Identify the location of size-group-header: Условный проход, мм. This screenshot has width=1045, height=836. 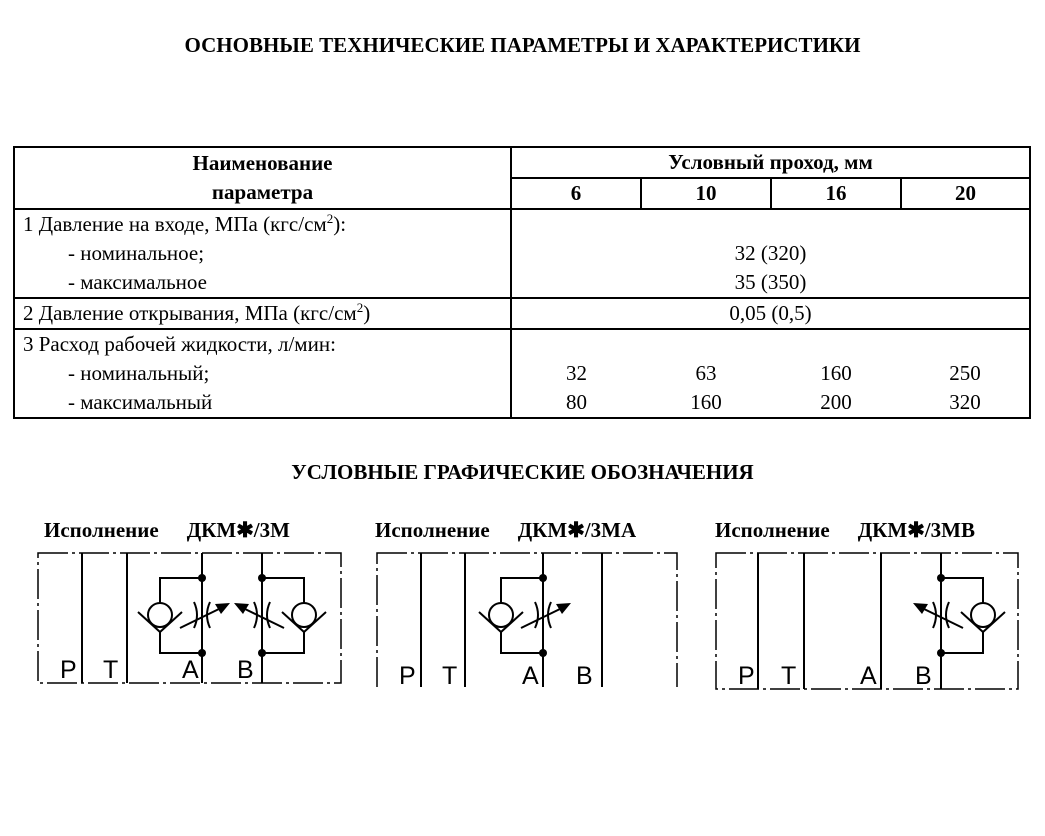
(770, 162).